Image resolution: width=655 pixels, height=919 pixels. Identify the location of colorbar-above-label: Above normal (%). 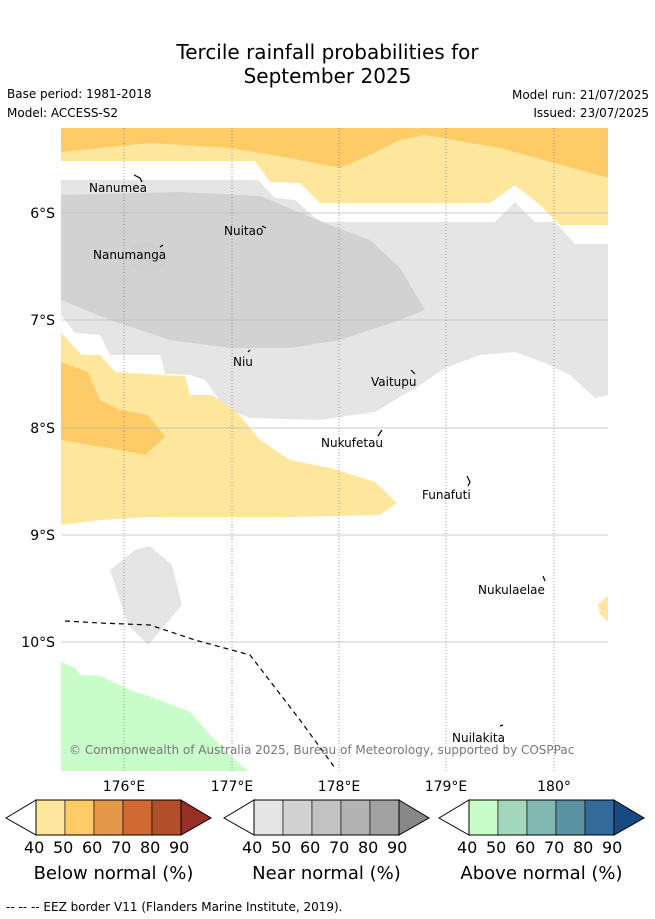
(541, 873).